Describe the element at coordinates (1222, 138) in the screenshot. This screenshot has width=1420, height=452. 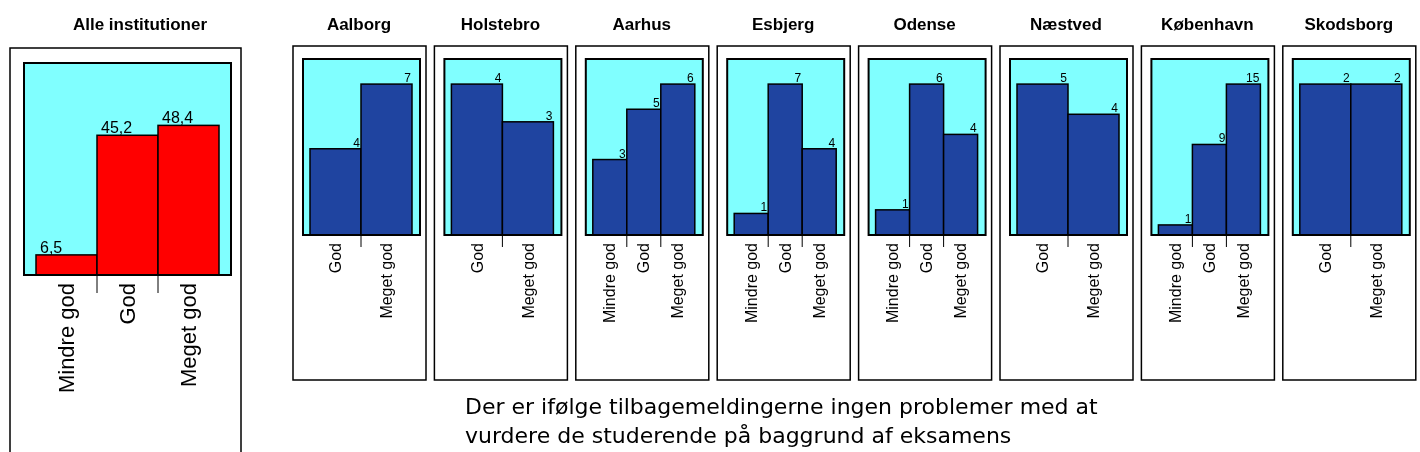
I see `data-label: 9` at that location.